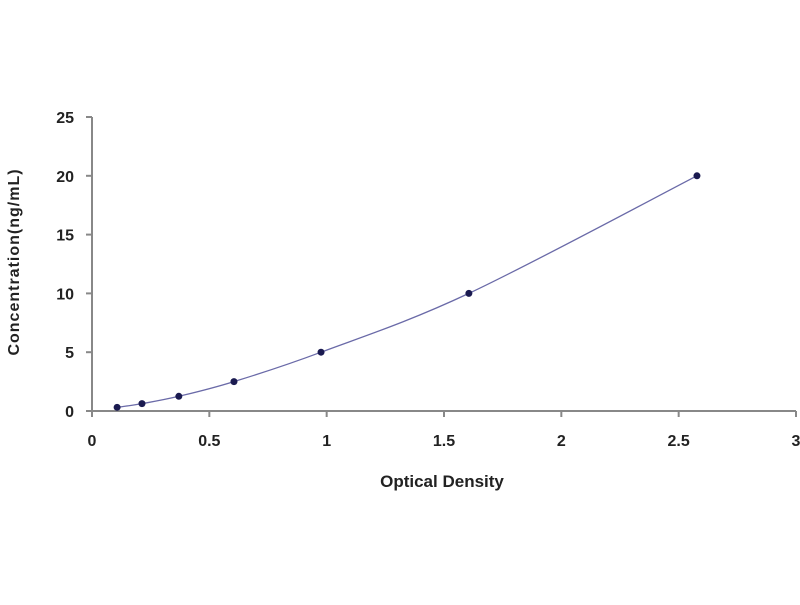 Image resolution: width=800 pixels, height=605 pixels. What do you see at coordinates (65, 294) in the screenshot?
I see `y-tick-label: 10` at bounding box center [65, 294].